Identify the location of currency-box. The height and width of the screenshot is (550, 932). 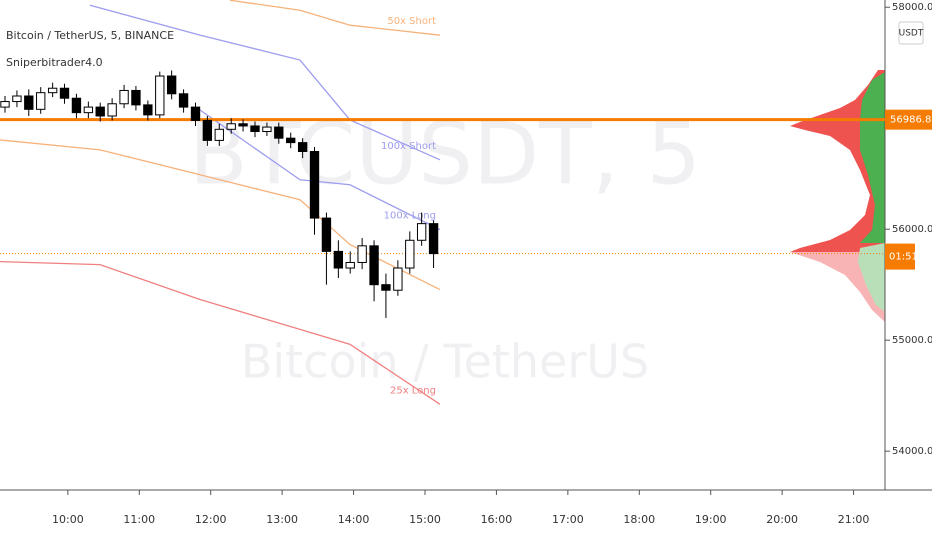
(911, 33).